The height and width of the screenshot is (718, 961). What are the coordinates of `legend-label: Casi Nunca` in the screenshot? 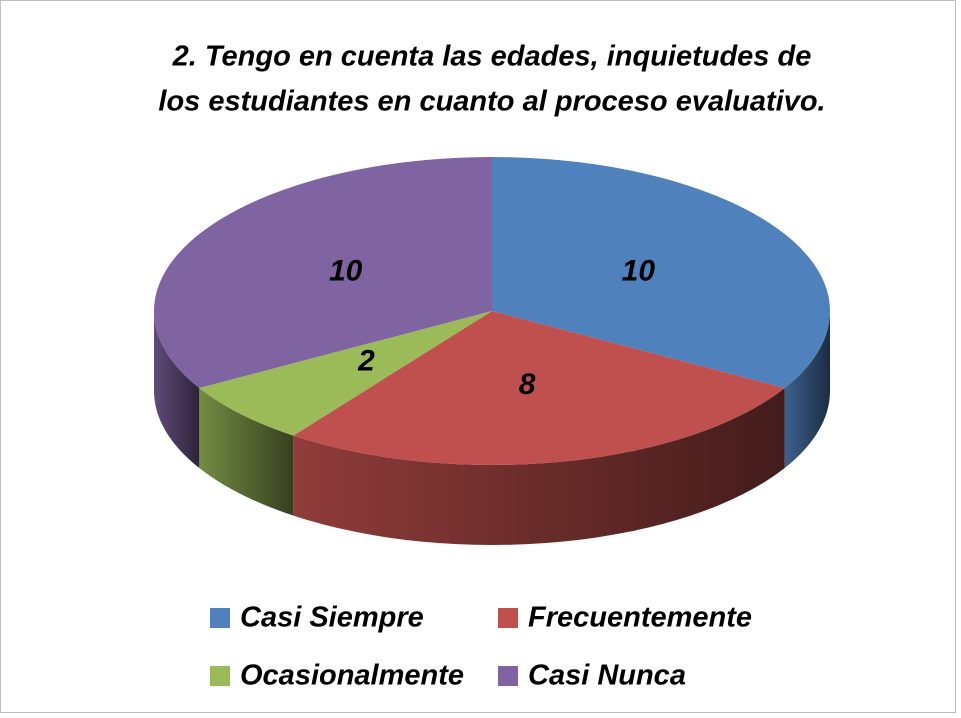 It's located at (607, 676).